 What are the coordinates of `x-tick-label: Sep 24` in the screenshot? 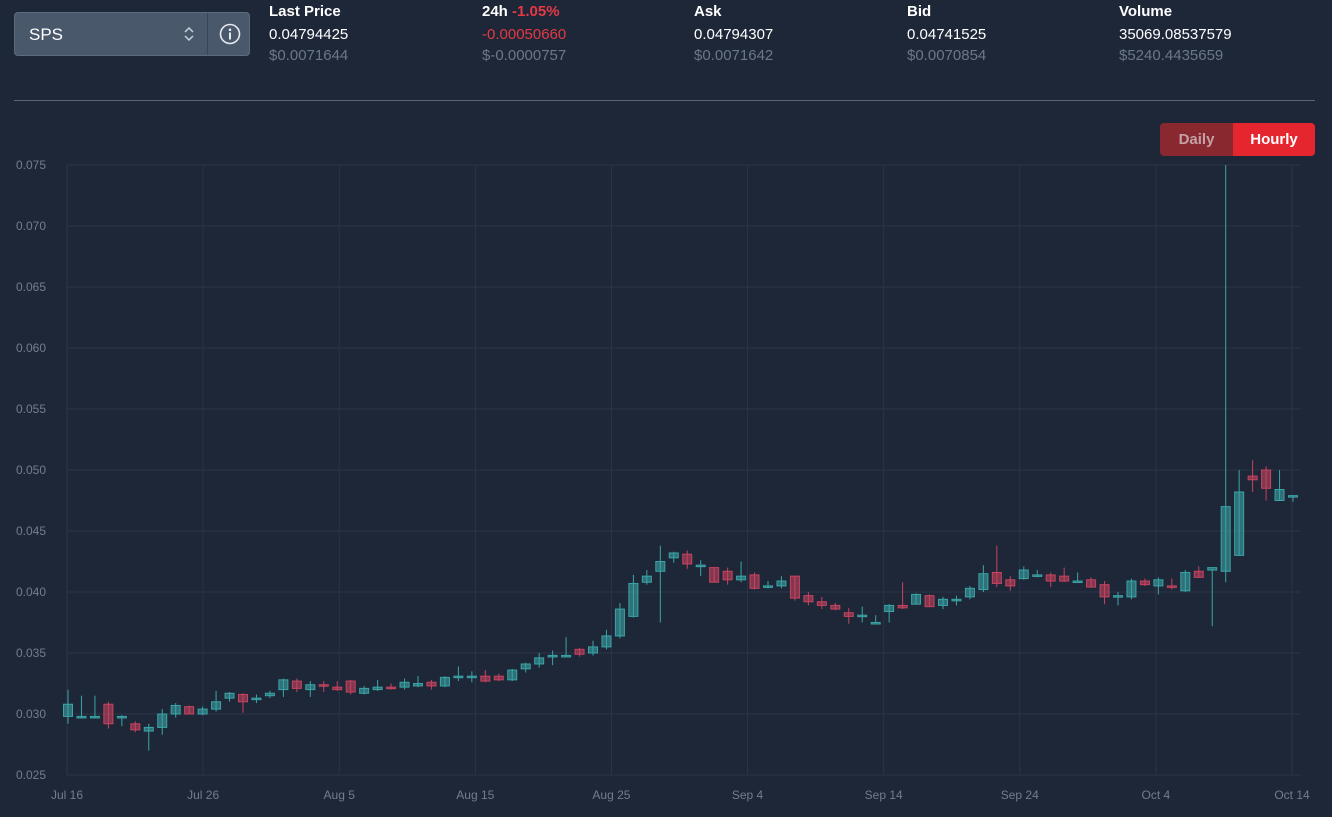 It's located at (1020, 795).